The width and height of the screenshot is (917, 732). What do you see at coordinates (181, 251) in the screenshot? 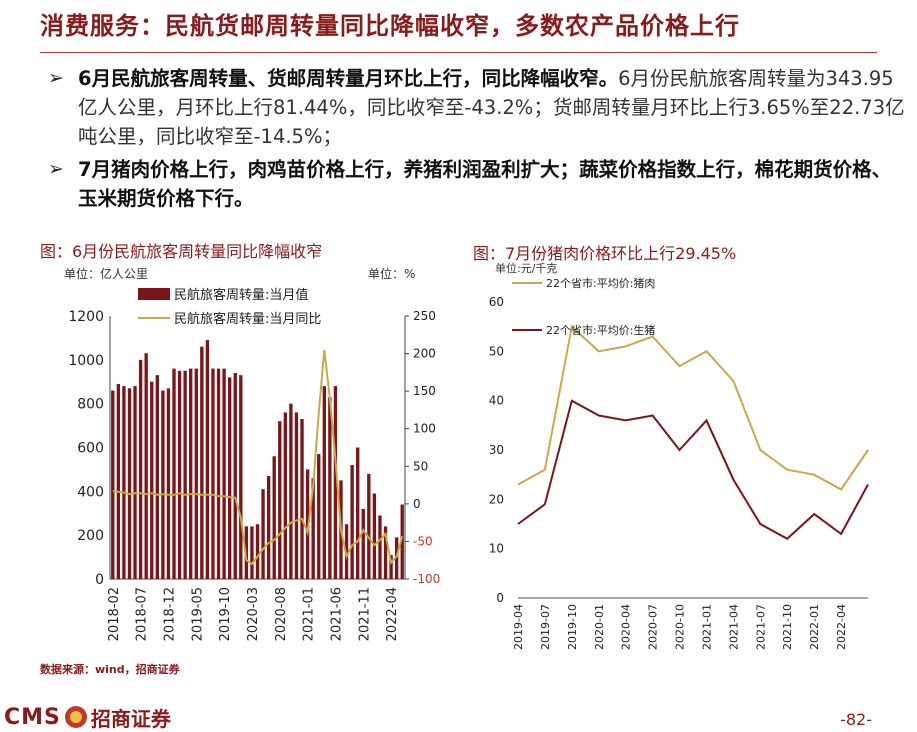
I see `chart1-title: 图：6月份民航旅客周转量同比降幅收窄` at bounding box center [181, 251].